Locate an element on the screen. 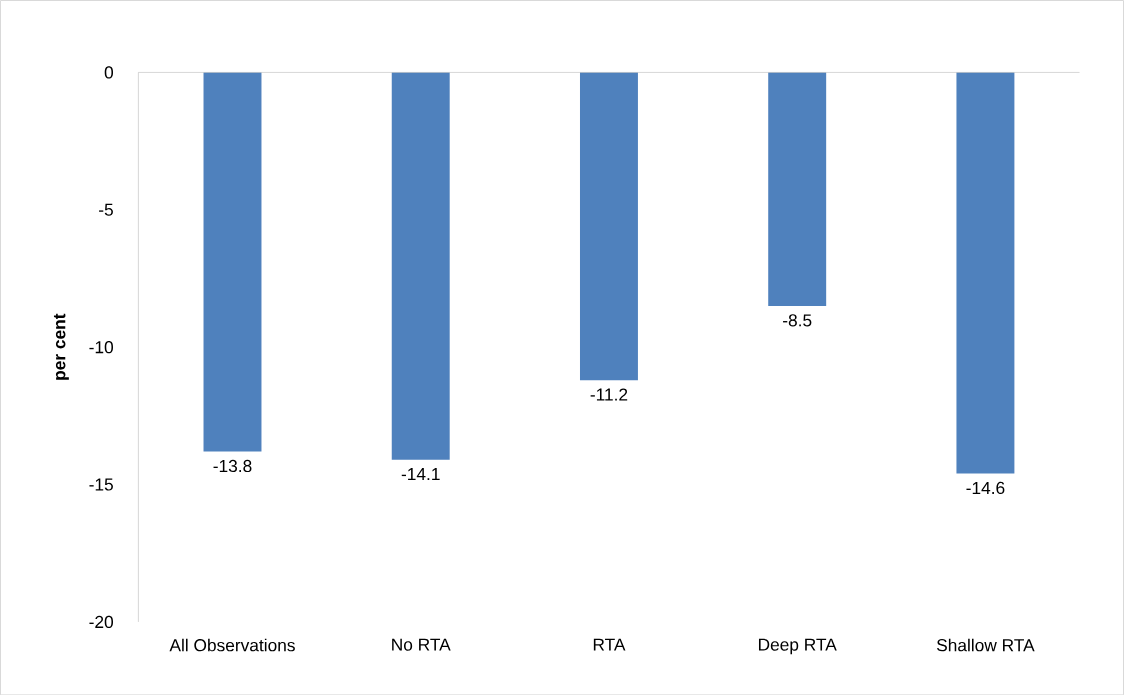 Image resolution: width=1124 pixels, height=695 pixels. x-tick-label: Shallow RTA is located at coordinates (985, 645).